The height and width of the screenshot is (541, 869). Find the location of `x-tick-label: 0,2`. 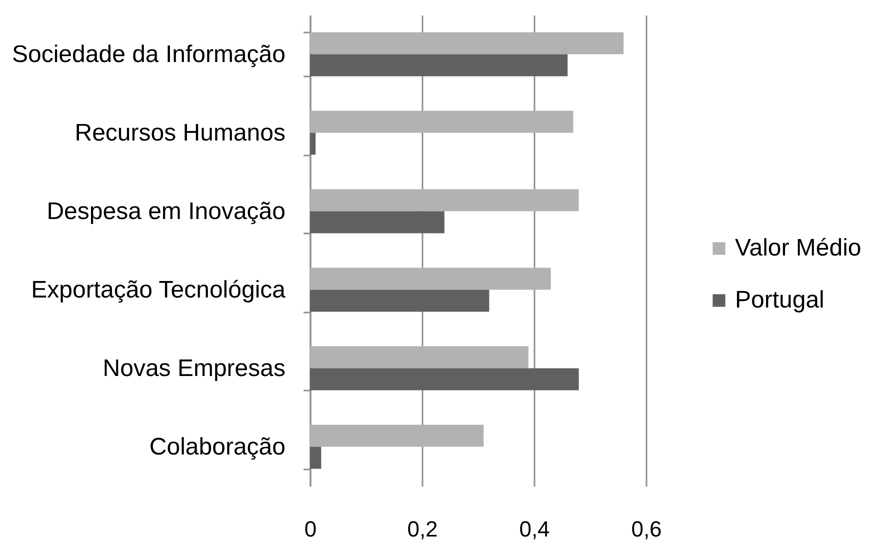

x-tick-label: 0,2 is located at coordinates (422, 528).